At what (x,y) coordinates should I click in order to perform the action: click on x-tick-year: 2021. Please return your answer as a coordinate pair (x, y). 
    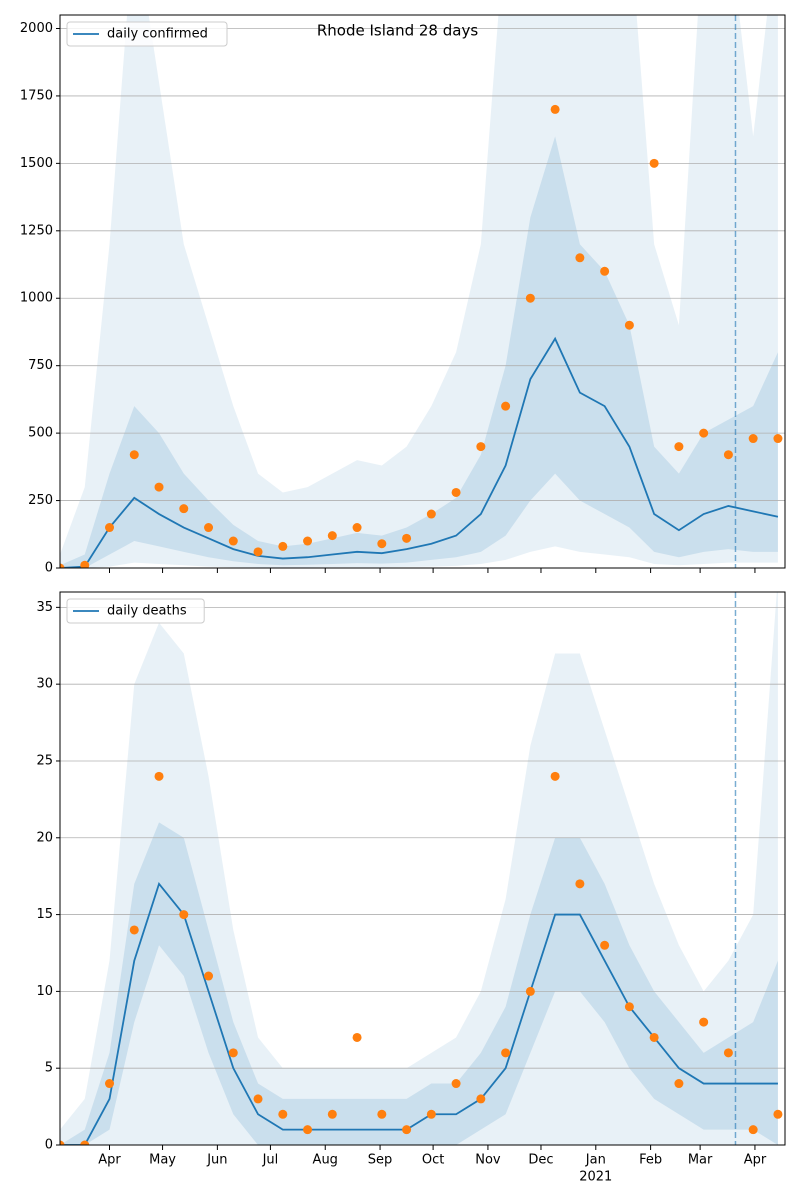
    Looking at the image, I should click on (595, 1177).